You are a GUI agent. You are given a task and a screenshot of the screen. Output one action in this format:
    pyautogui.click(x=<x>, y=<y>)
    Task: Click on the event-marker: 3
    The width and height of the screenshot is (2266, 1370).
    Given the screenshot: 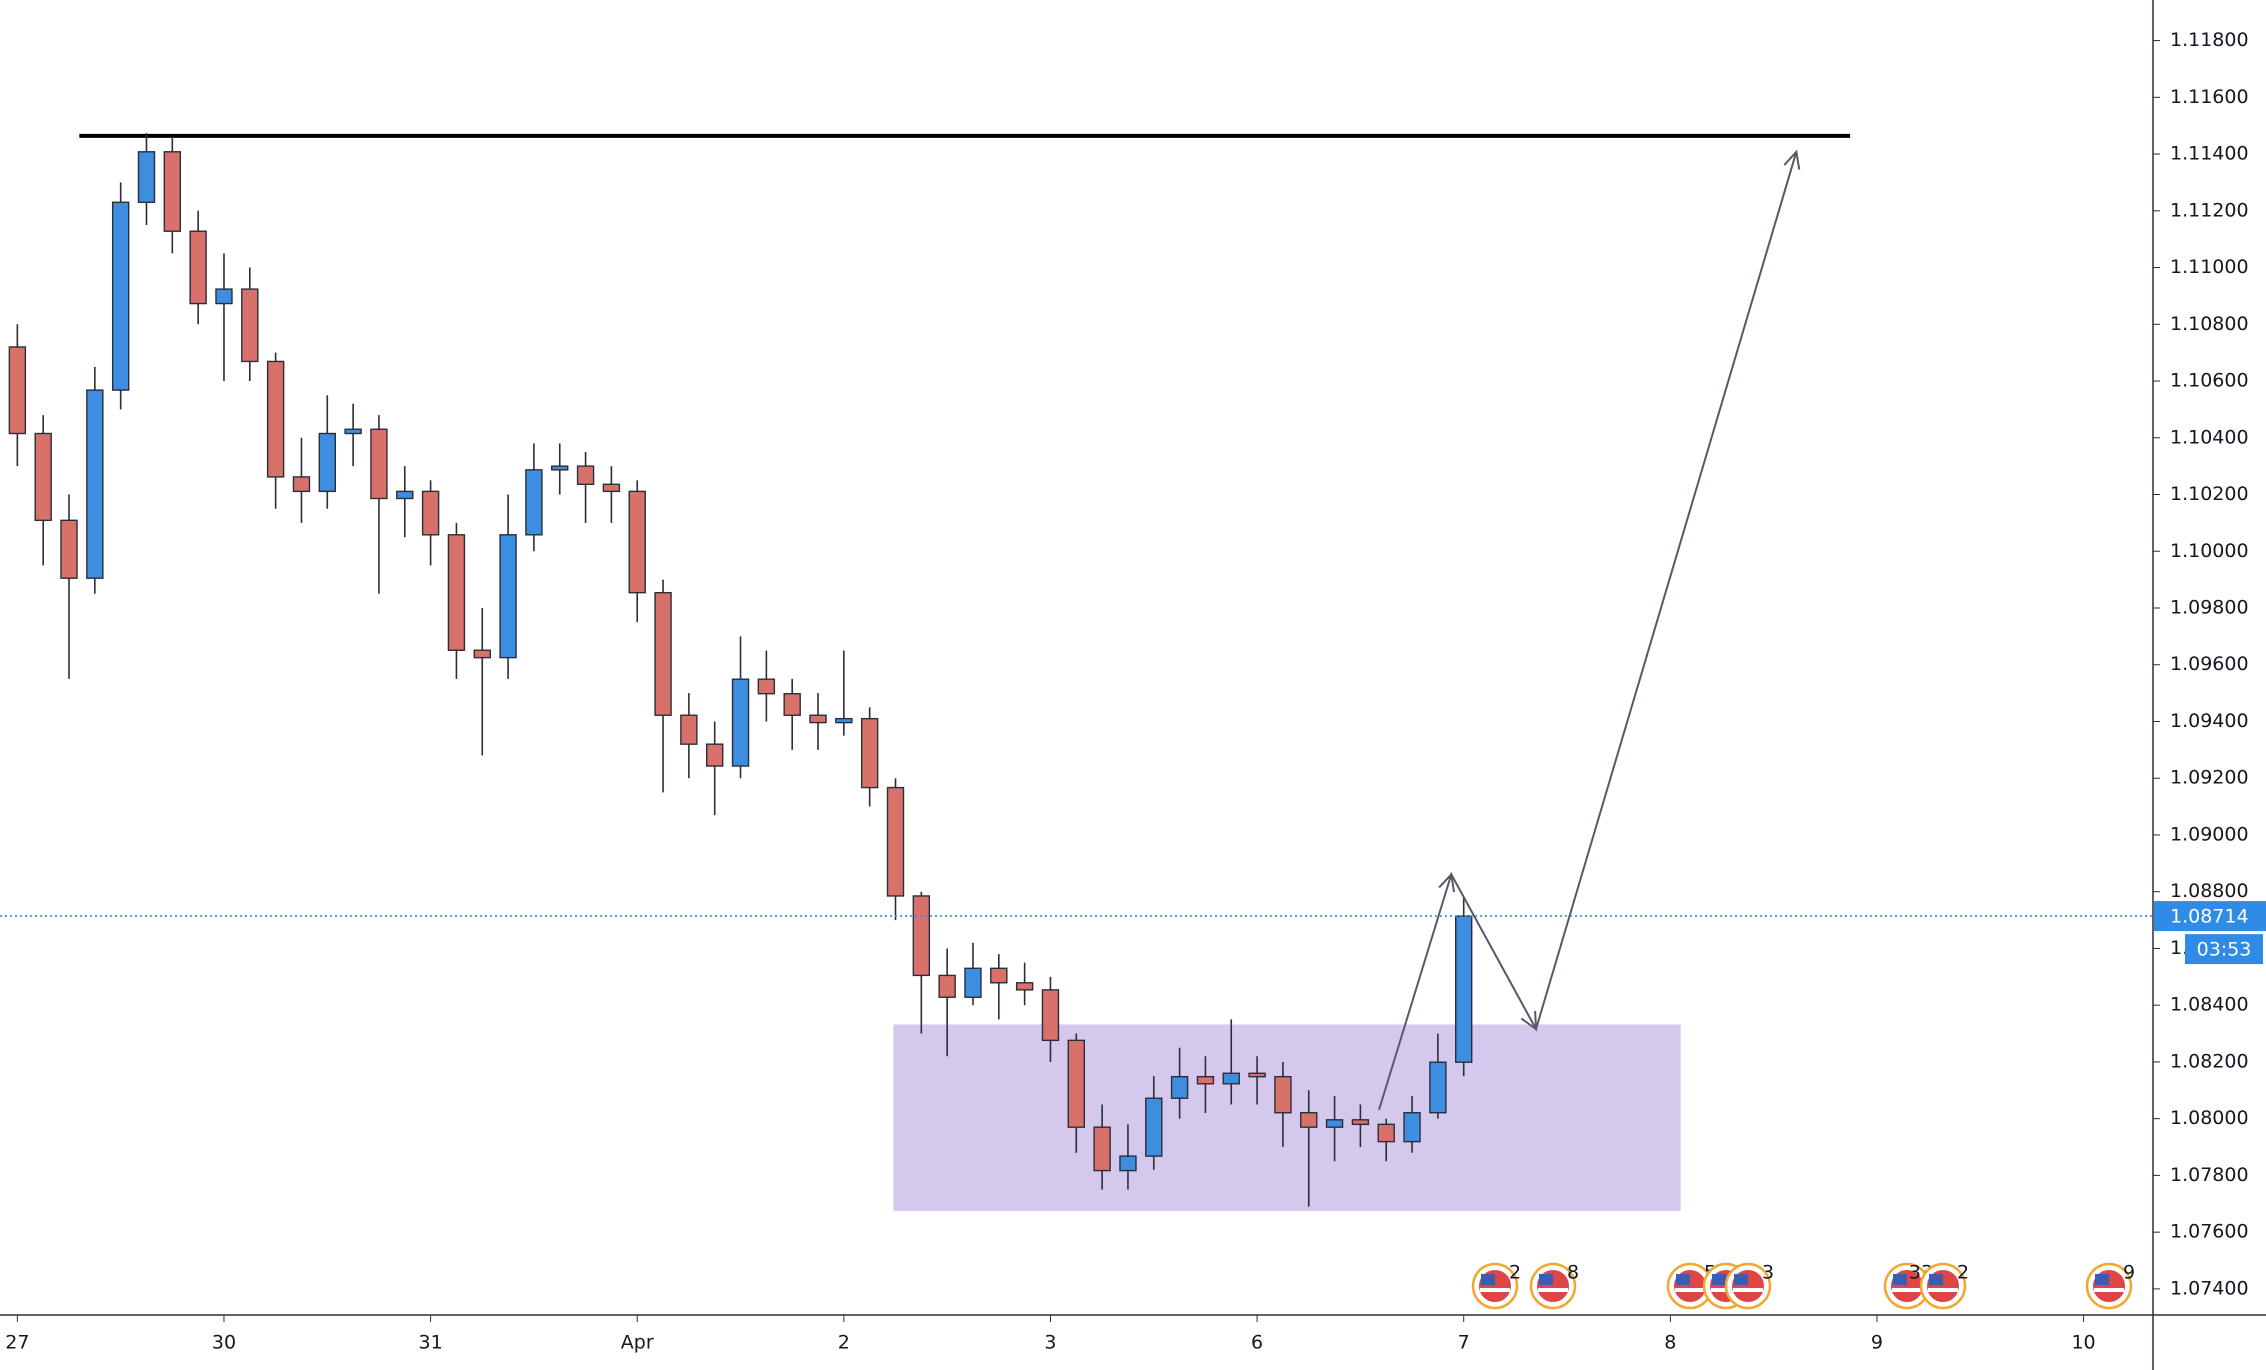 What is the action you would take?
    pyautogui.click(x=1749, y=1286)
    